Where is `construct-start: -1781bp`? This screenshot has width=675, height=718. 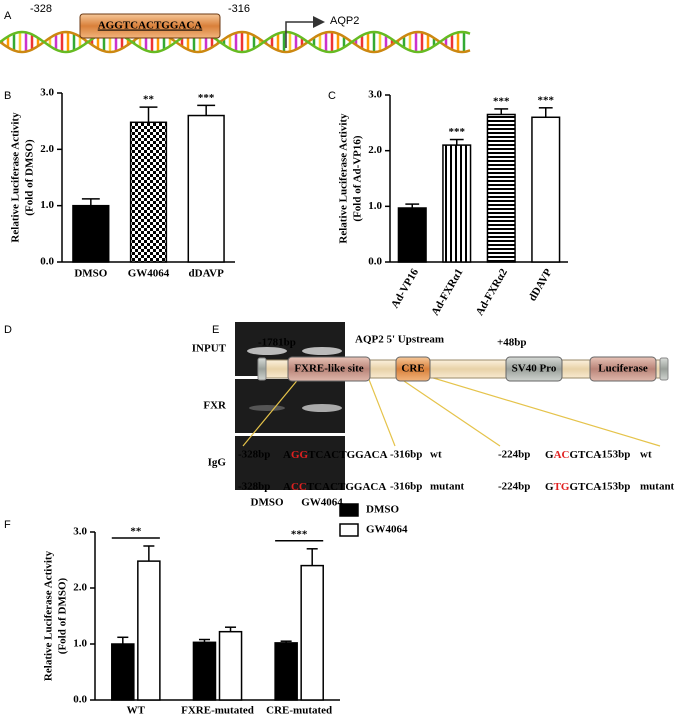
construct-start: -1781bp is located at coordinates (277, 343).